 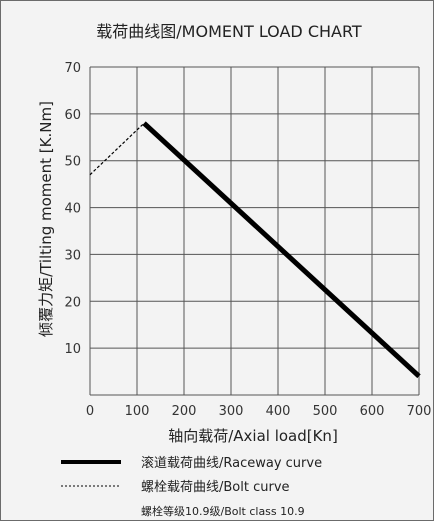 I want to click on x-tick-label: 600, so click(x=372, y=411).